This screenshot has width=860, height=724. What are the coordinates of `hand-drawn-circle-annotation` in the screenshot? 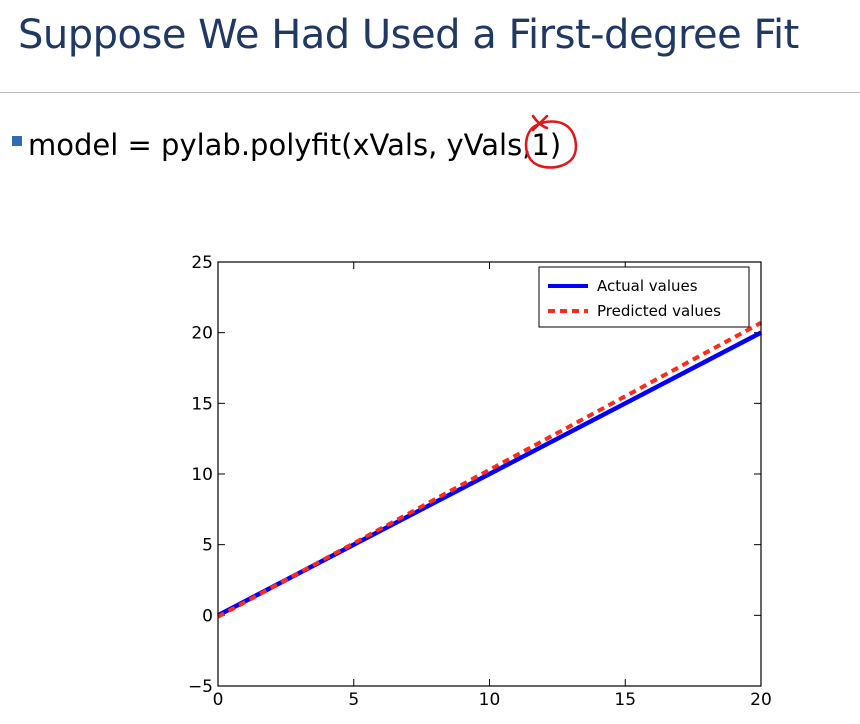 It's located at (551, 141).